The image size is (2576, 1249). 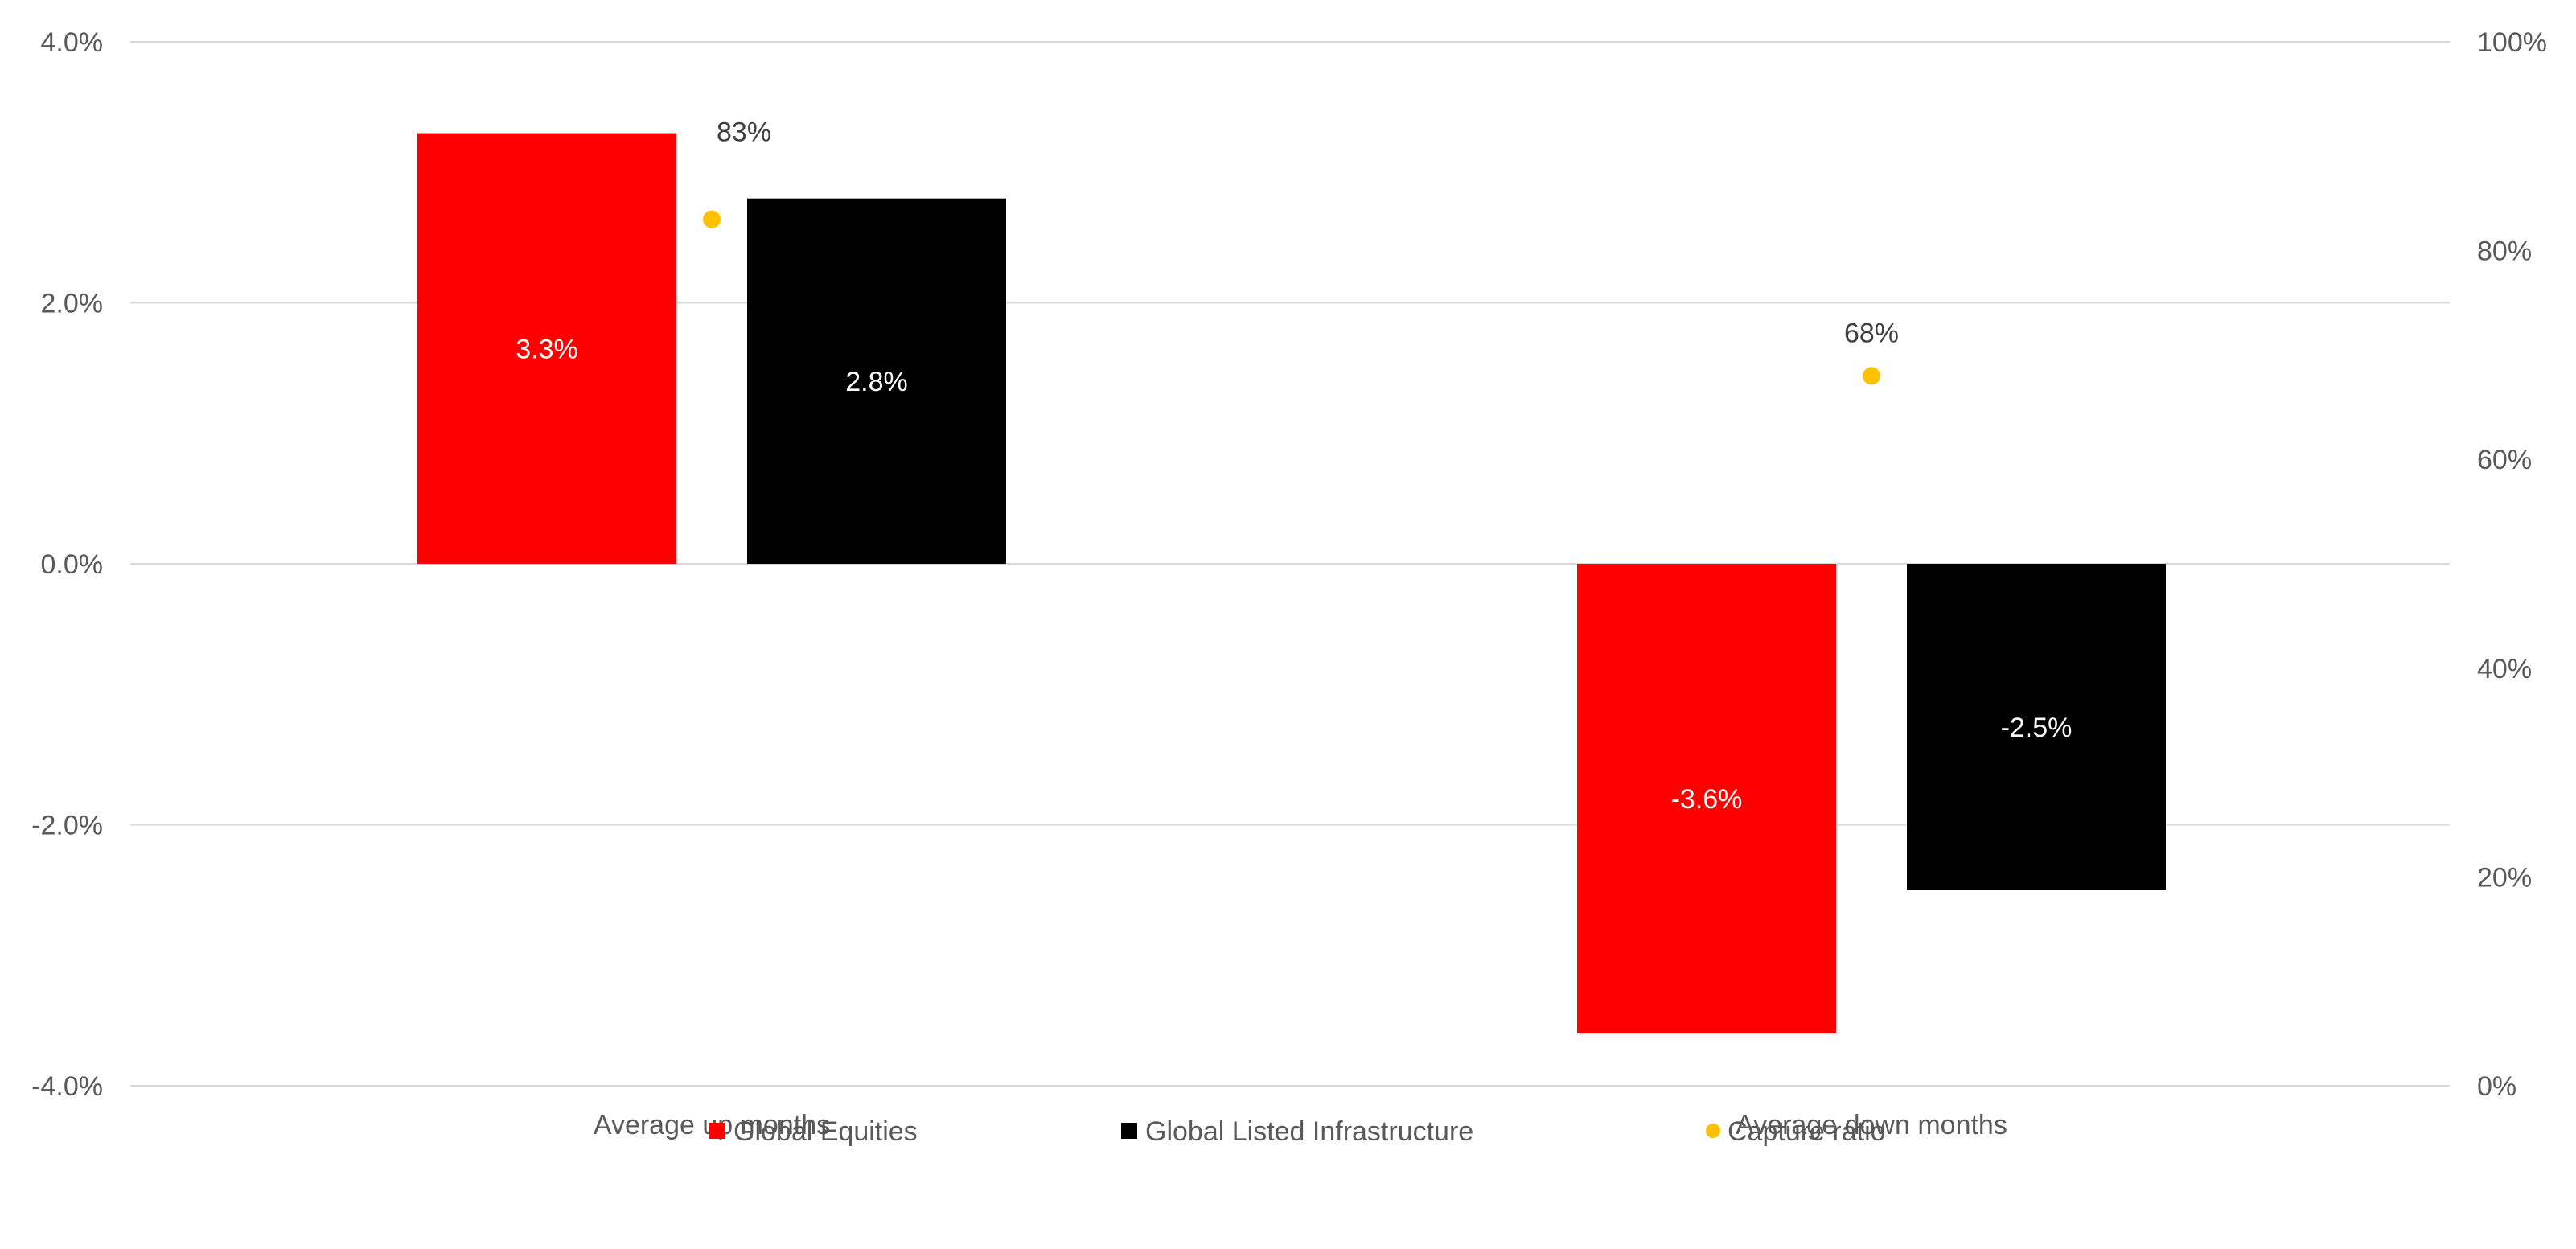 What do you see at coordinates (67, 826) in the screenshot?
I see `left-tick-label: -2.0%` at bounding box center [67, 826].